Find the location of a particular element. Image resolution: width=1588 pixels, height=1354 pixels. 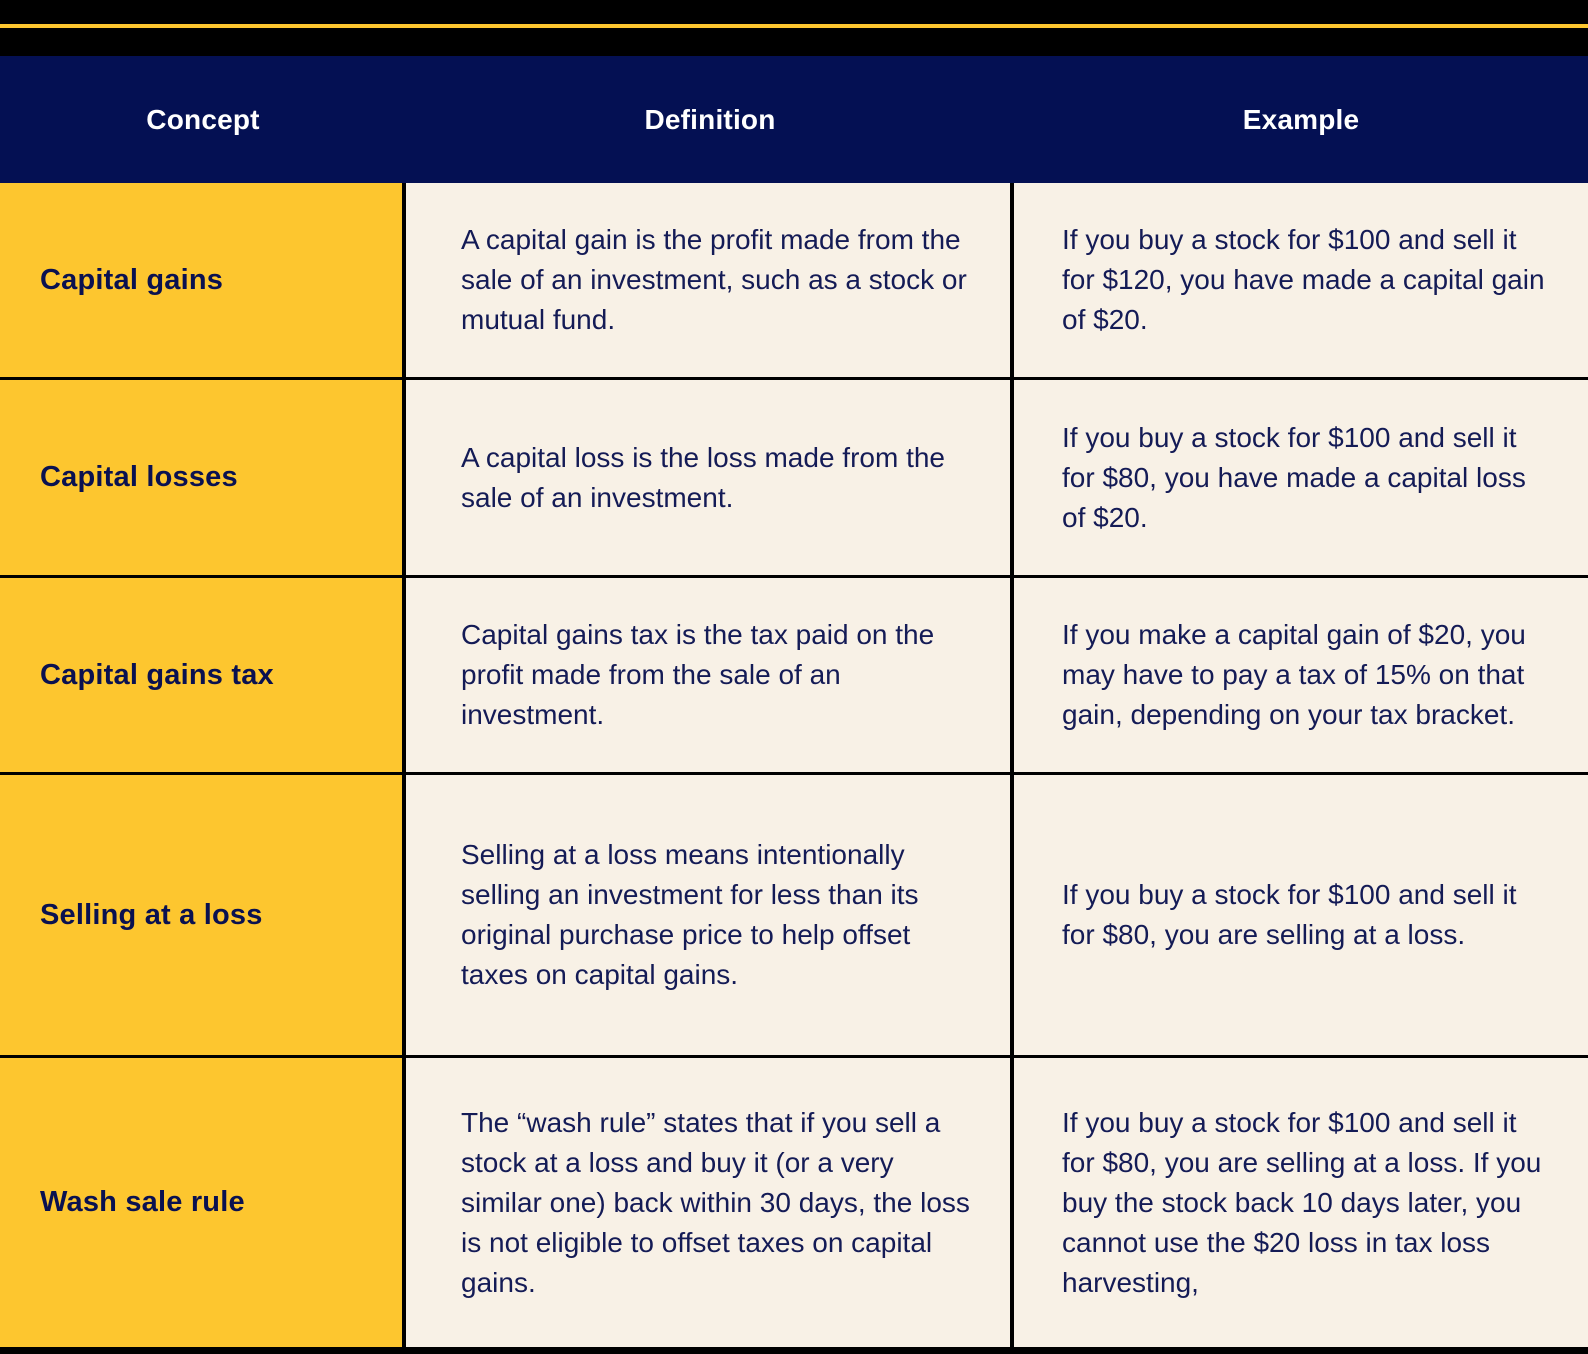

concept-cell: Selling at a loss is located at coordinates (203, 915).